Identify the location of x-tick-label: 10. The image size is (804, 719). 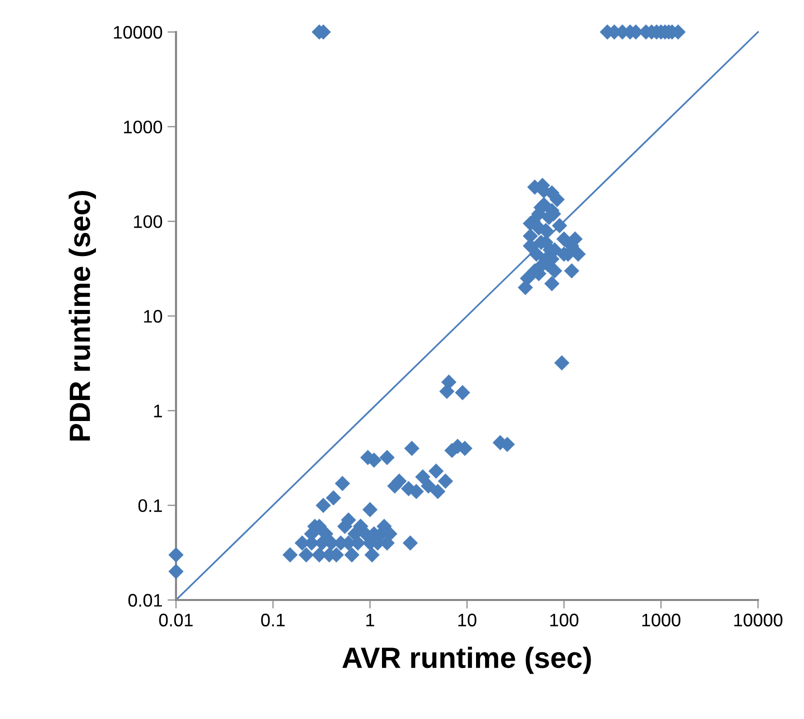
(467, 620).